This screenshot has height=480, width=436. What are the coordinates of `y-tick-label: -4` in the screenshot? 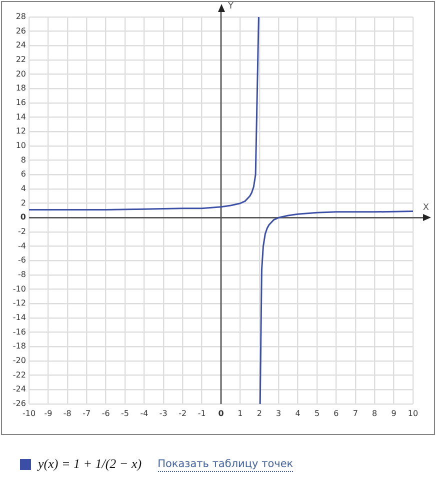 It's located at (22, 245).